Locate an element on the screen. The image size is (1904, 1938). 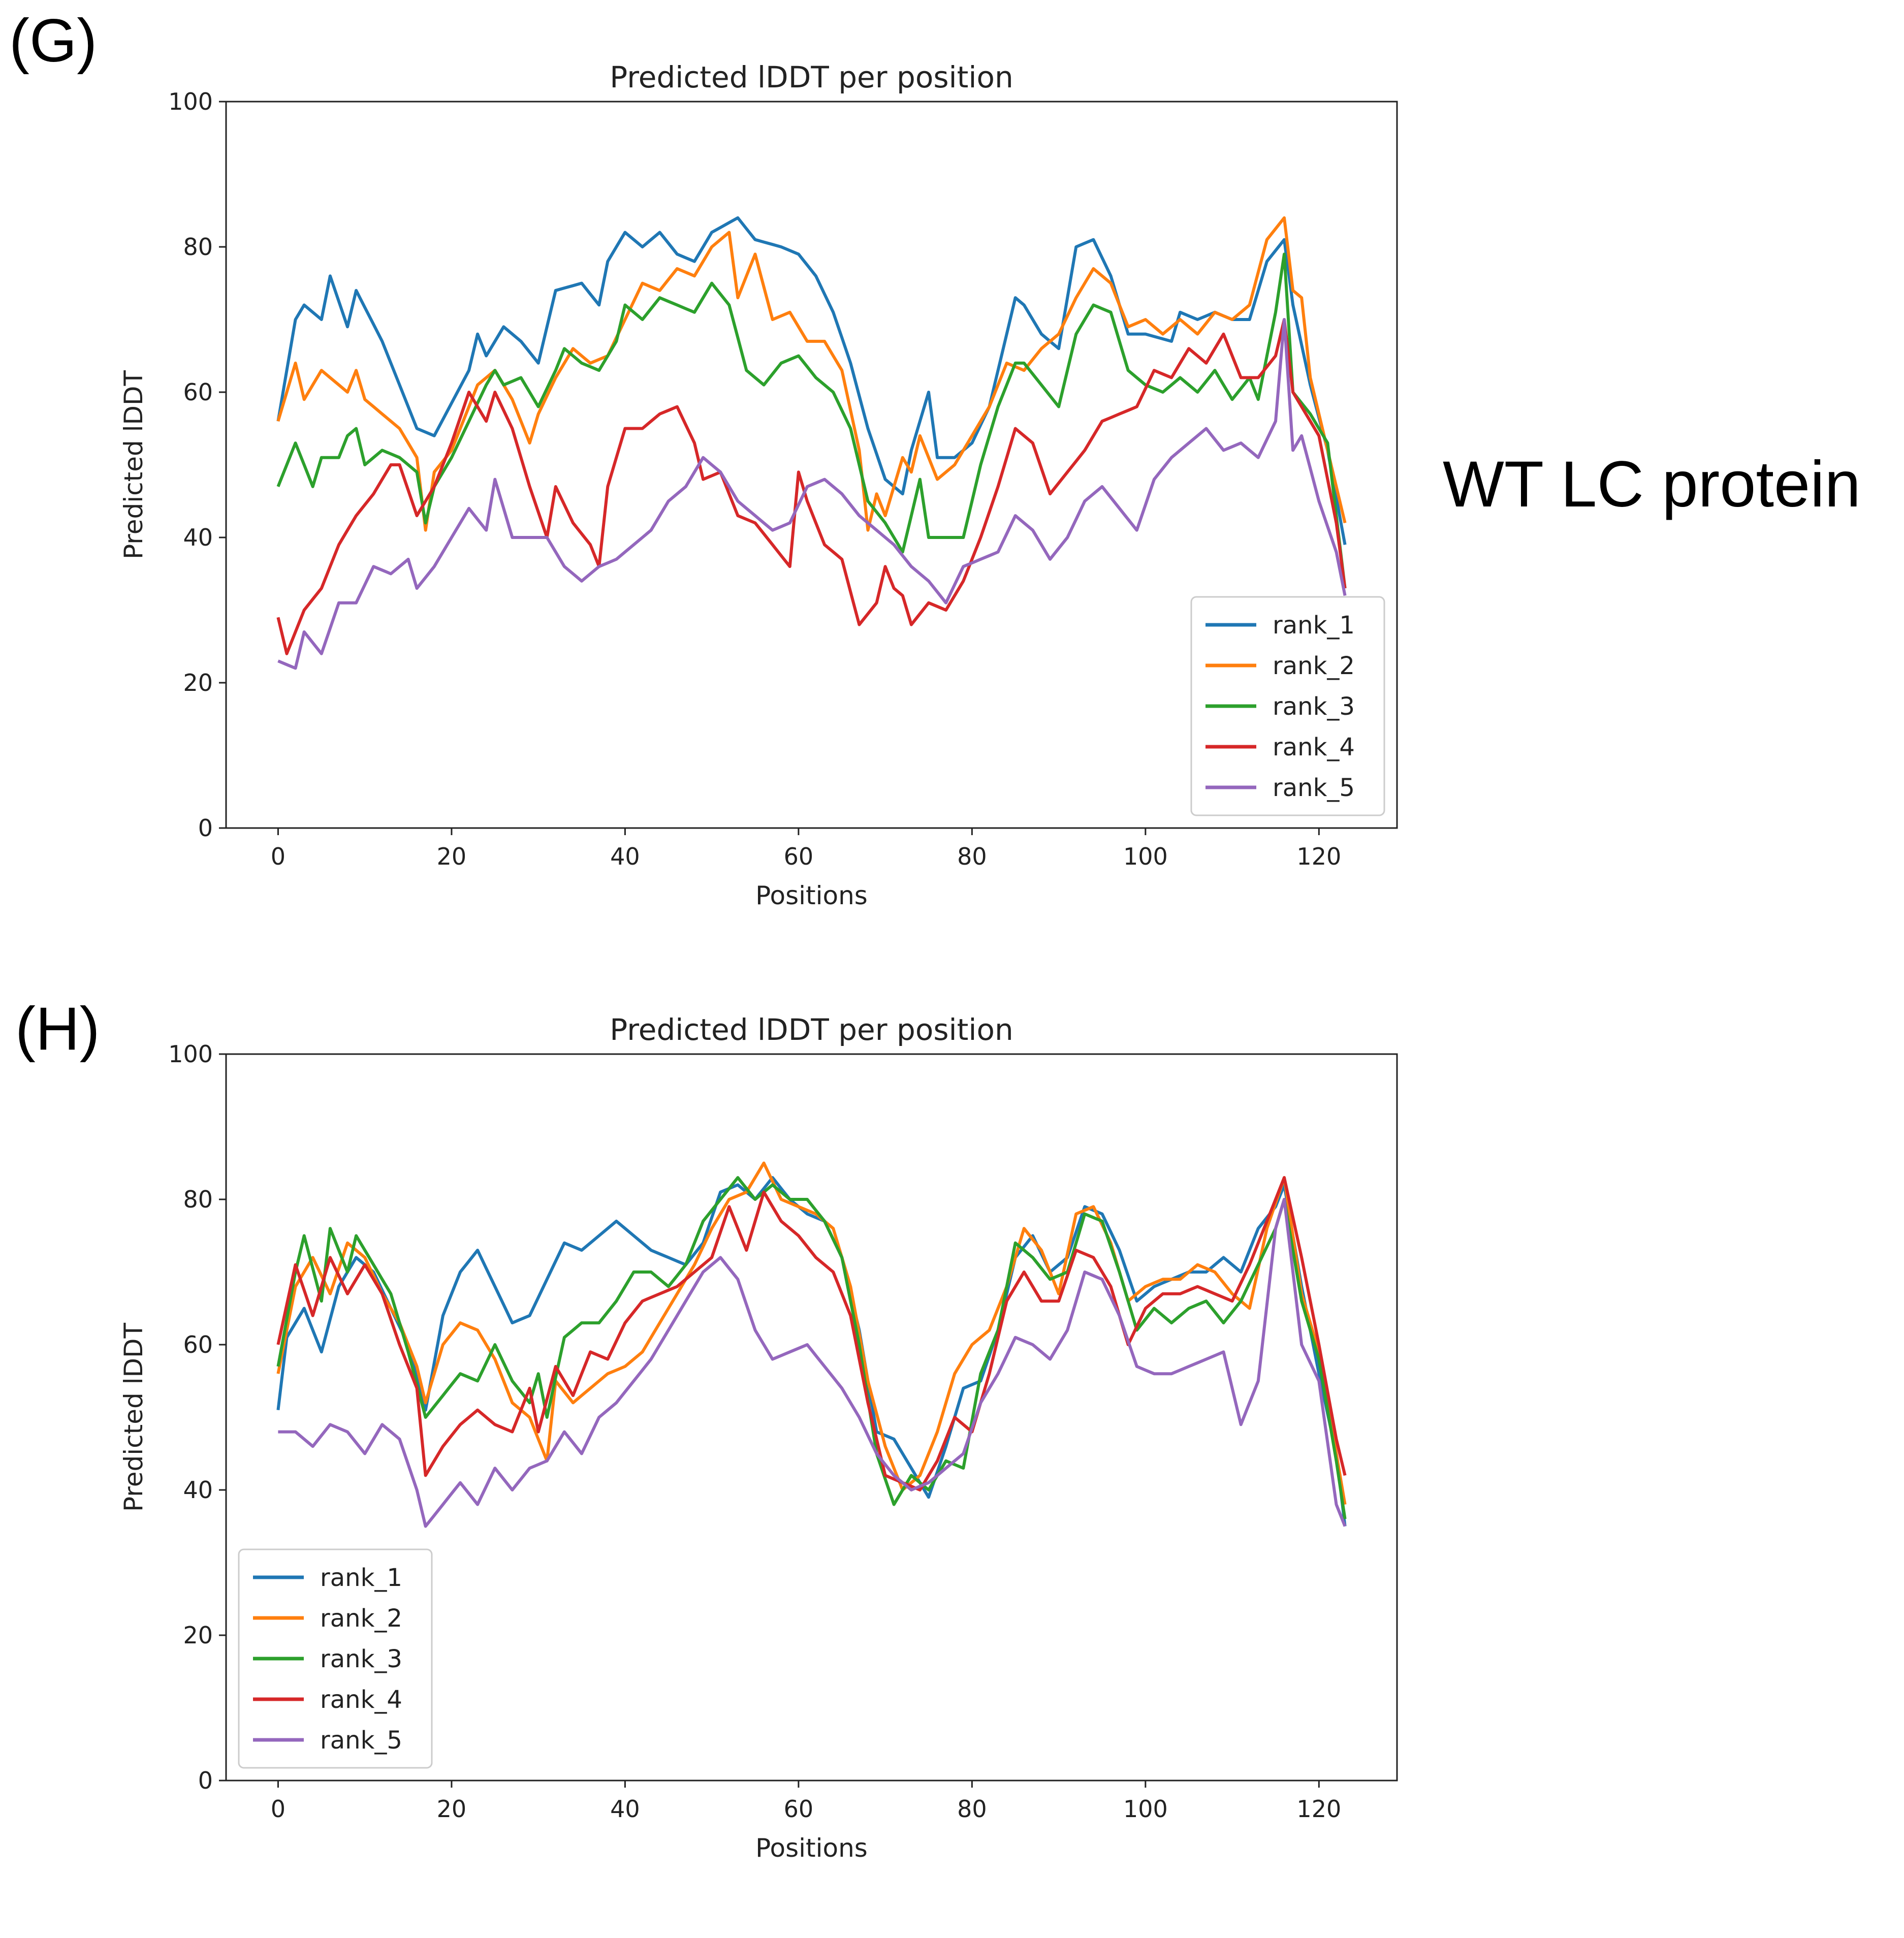
protein-annotation-text: WT LC protein is located at coordinates (1652, 484).